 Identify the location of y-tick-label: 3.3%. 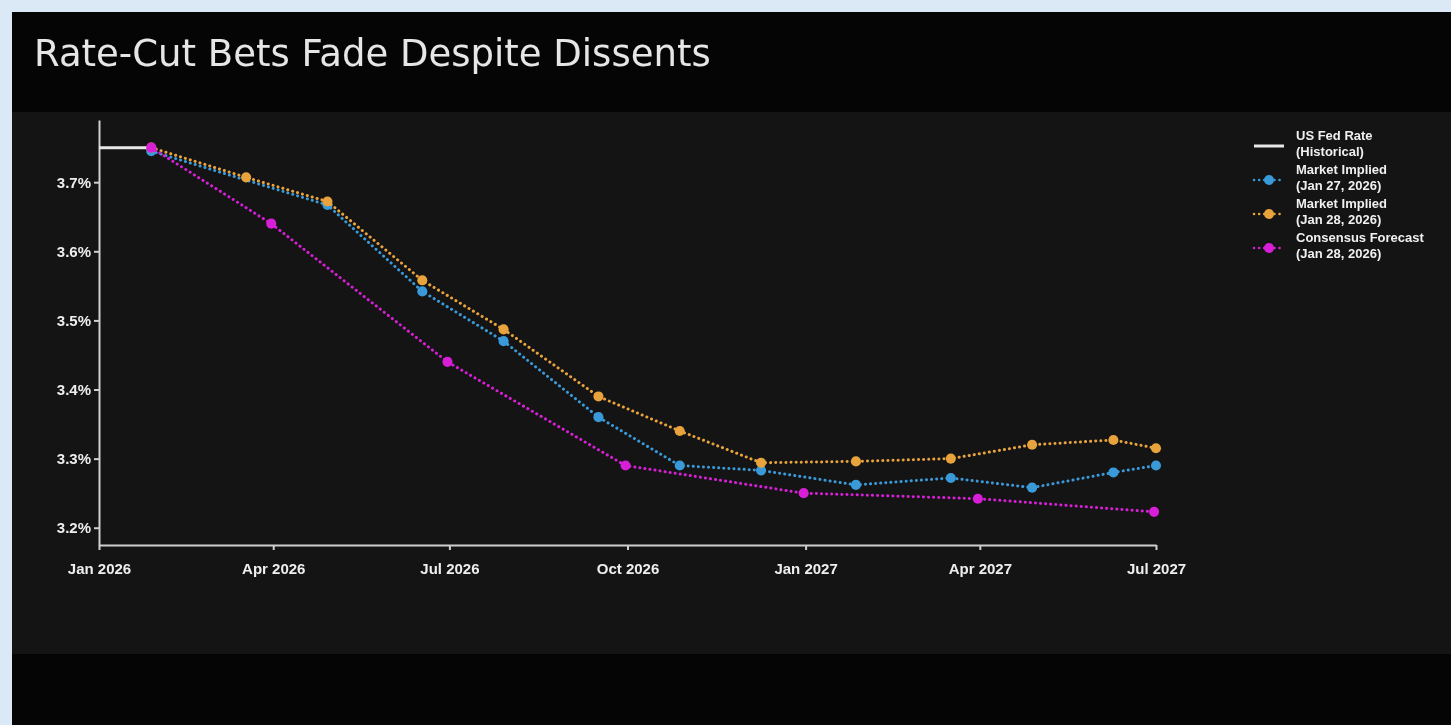
(73, 458).